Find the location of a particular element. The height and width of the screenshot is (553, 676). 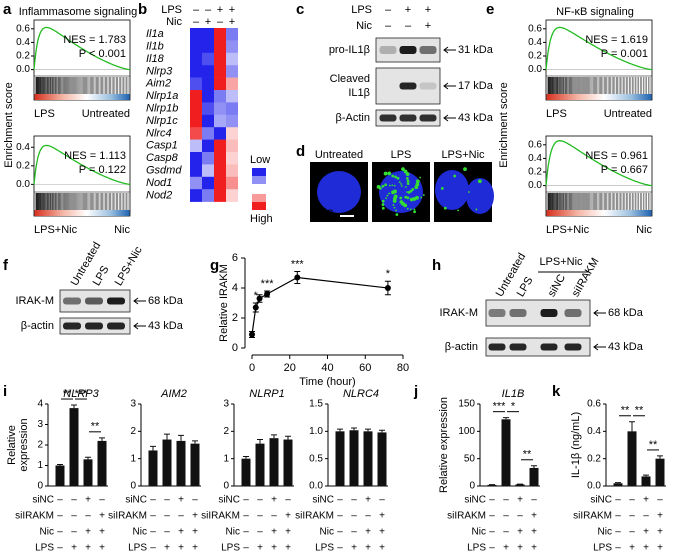

condition-label: Nic is located at coordinates (140, 532).